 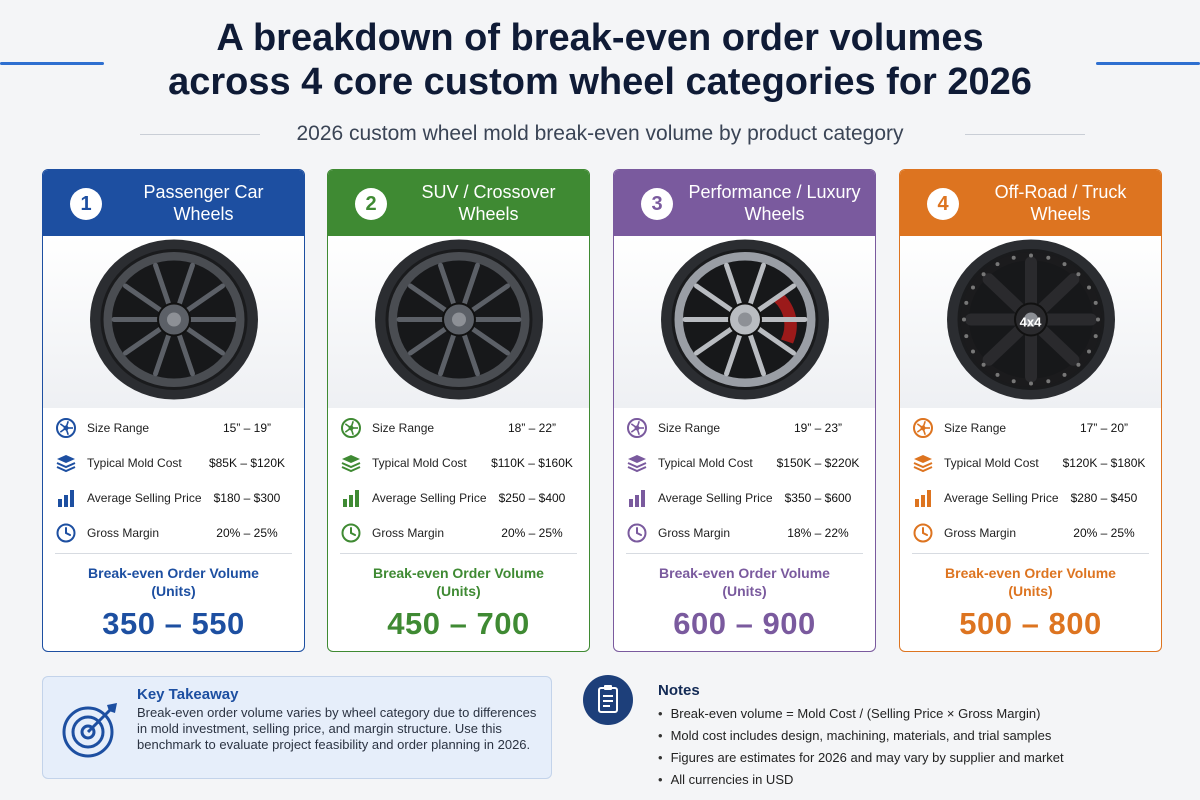 What do you see at coordinates (89, 730) in the screenshot?
I see `target-icon` at bounding box center [89, 730].